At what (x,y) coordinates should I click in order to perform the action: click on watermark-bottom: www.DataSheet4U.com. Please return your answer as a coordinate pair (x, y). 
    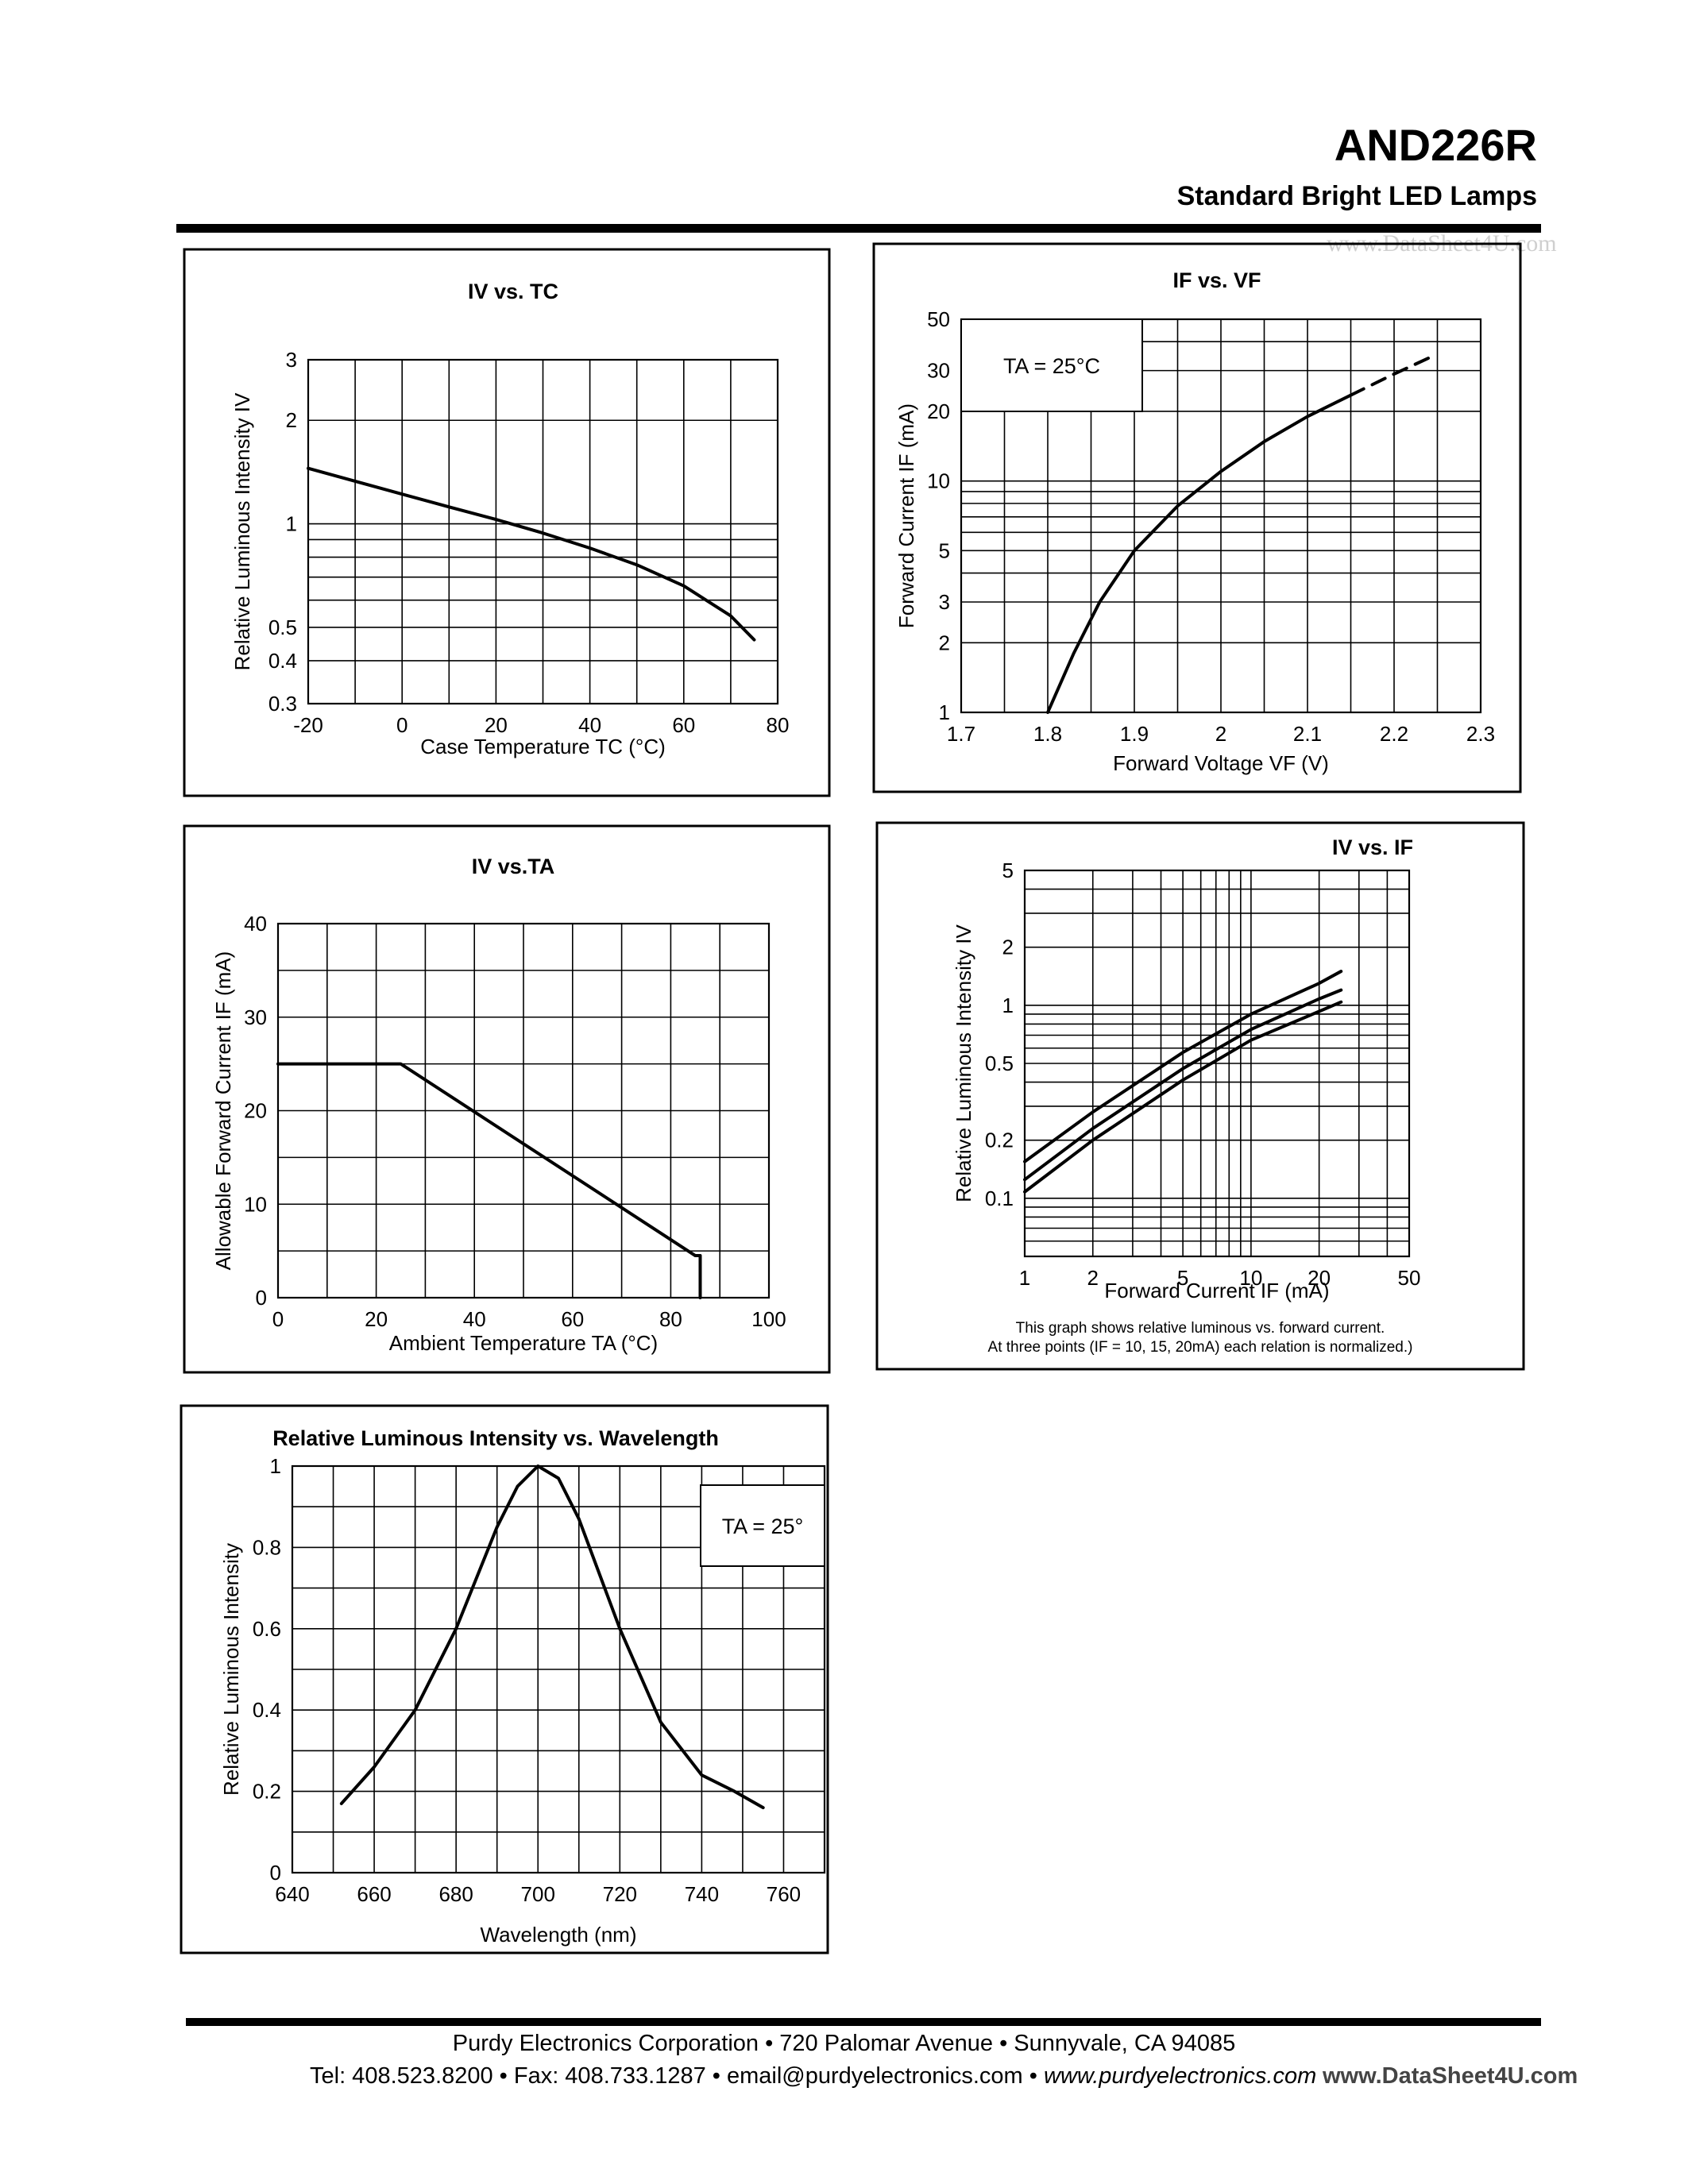
    Looking at the image, I should click on (1450, 2076).